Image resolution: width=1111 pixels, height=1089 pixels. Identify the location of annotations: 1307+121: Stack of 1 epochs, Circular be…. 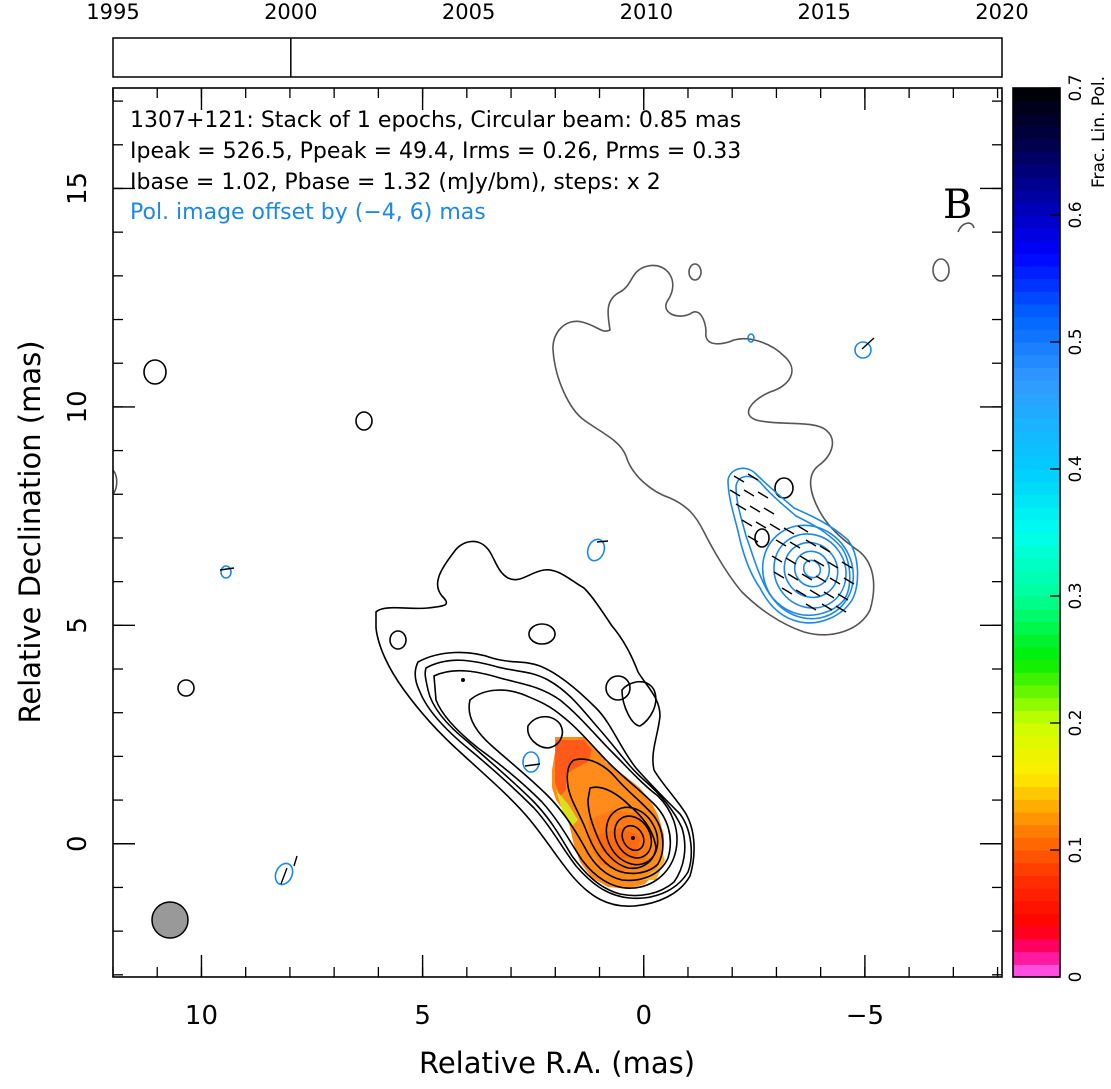
(551, 168).